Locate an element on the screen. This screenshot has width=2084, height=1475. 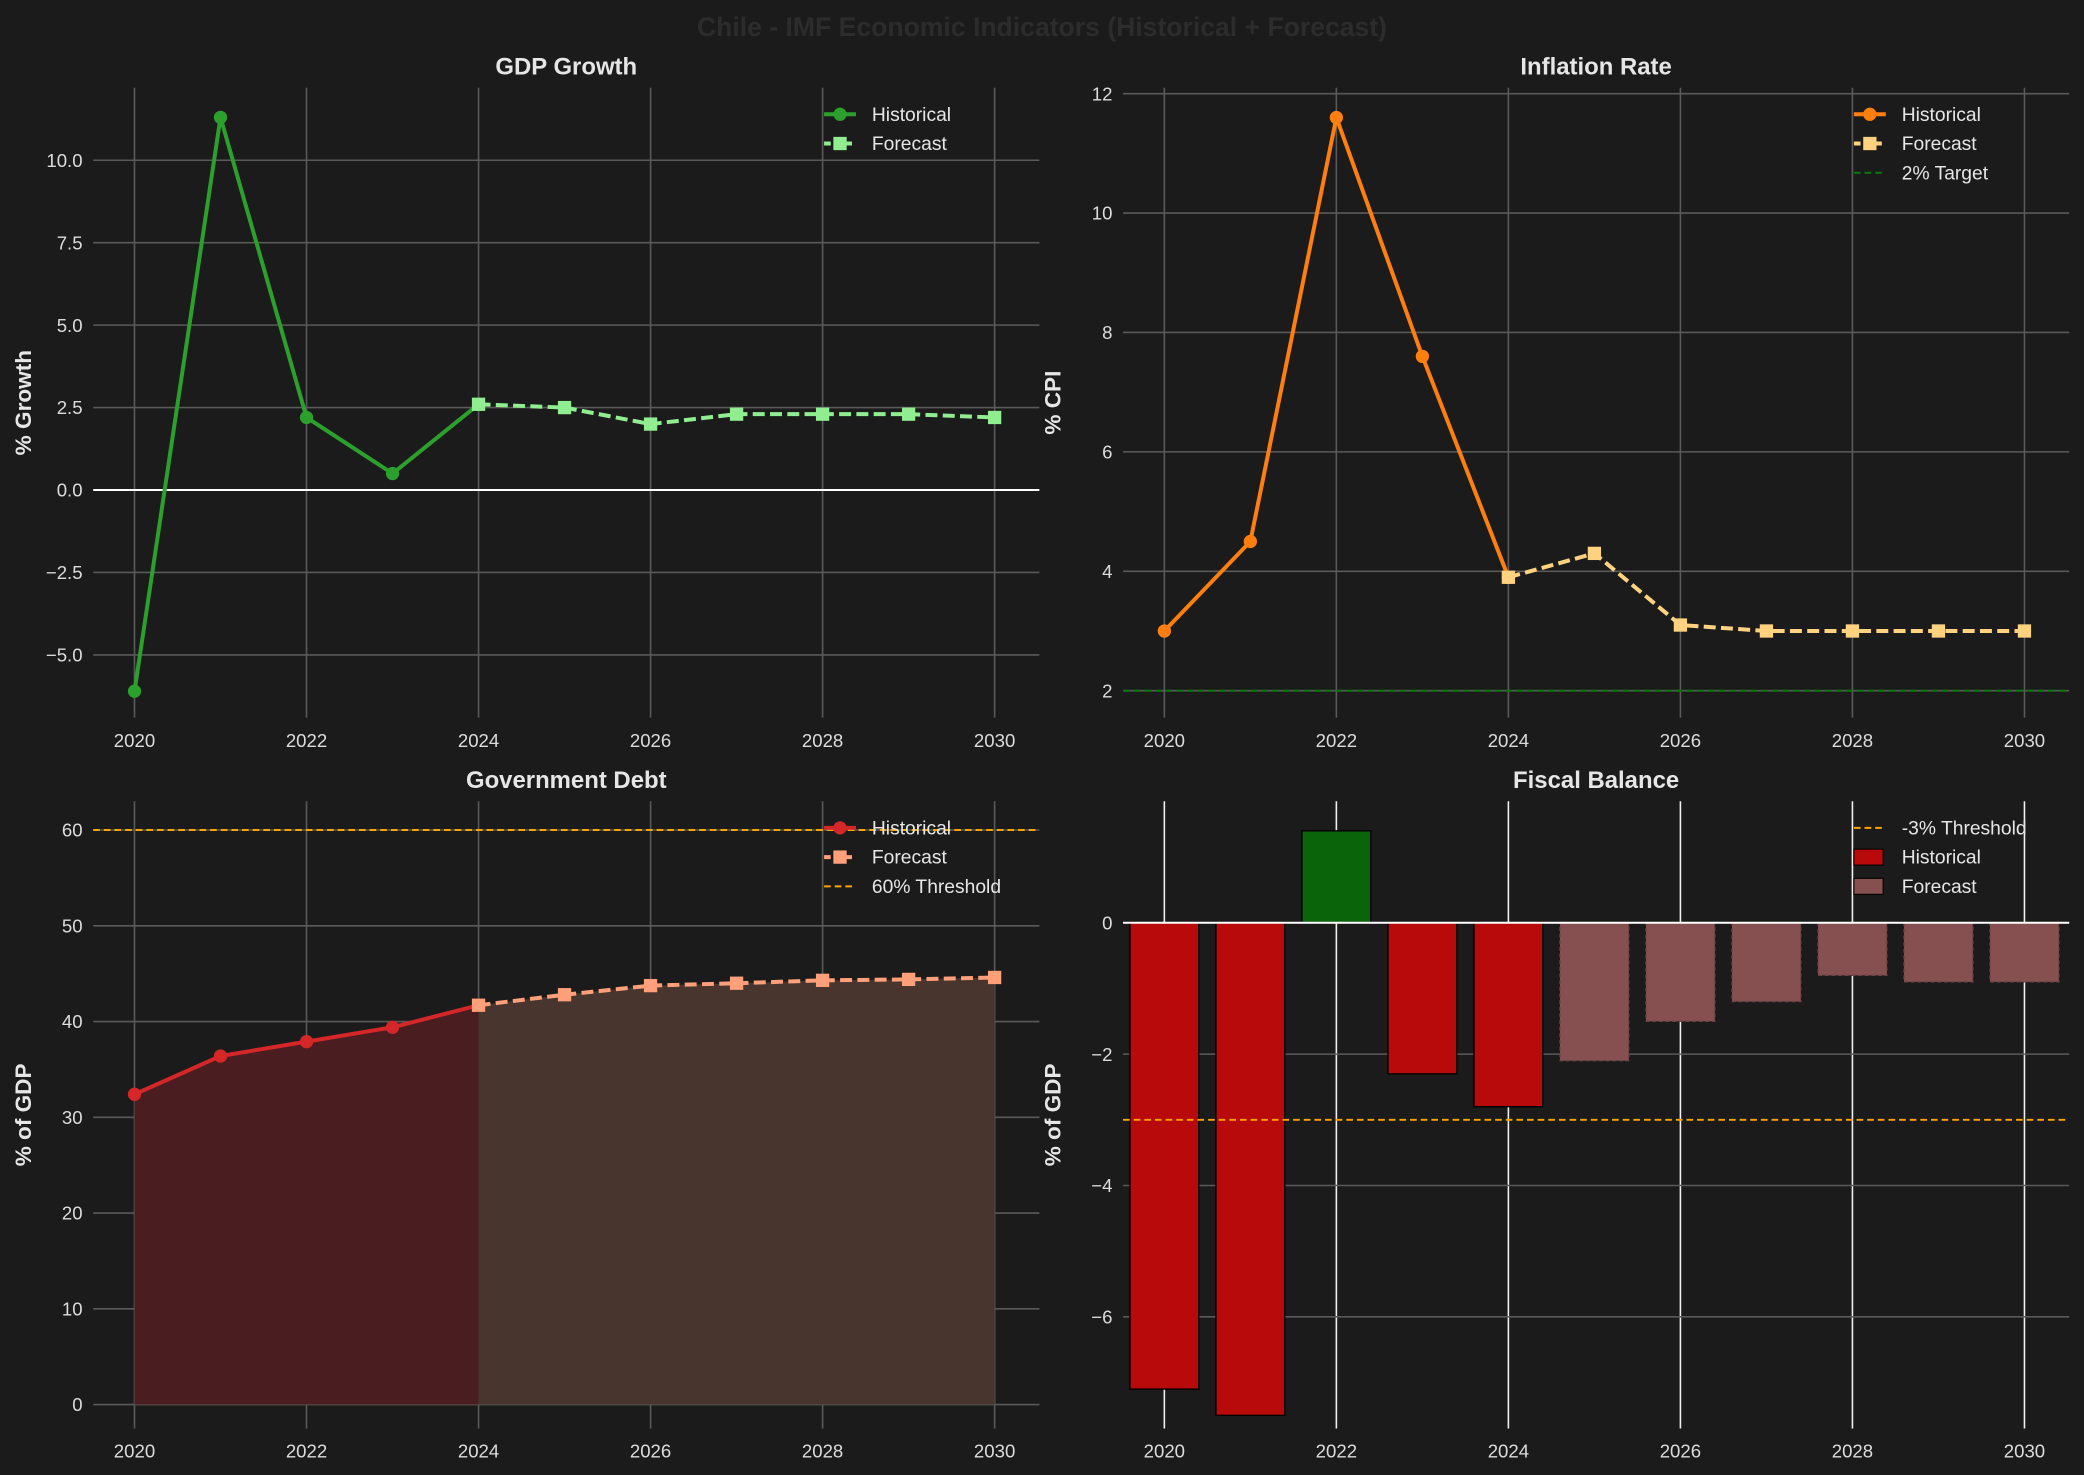
y-tick-label: 20 is located at coordinates (72, 1213).